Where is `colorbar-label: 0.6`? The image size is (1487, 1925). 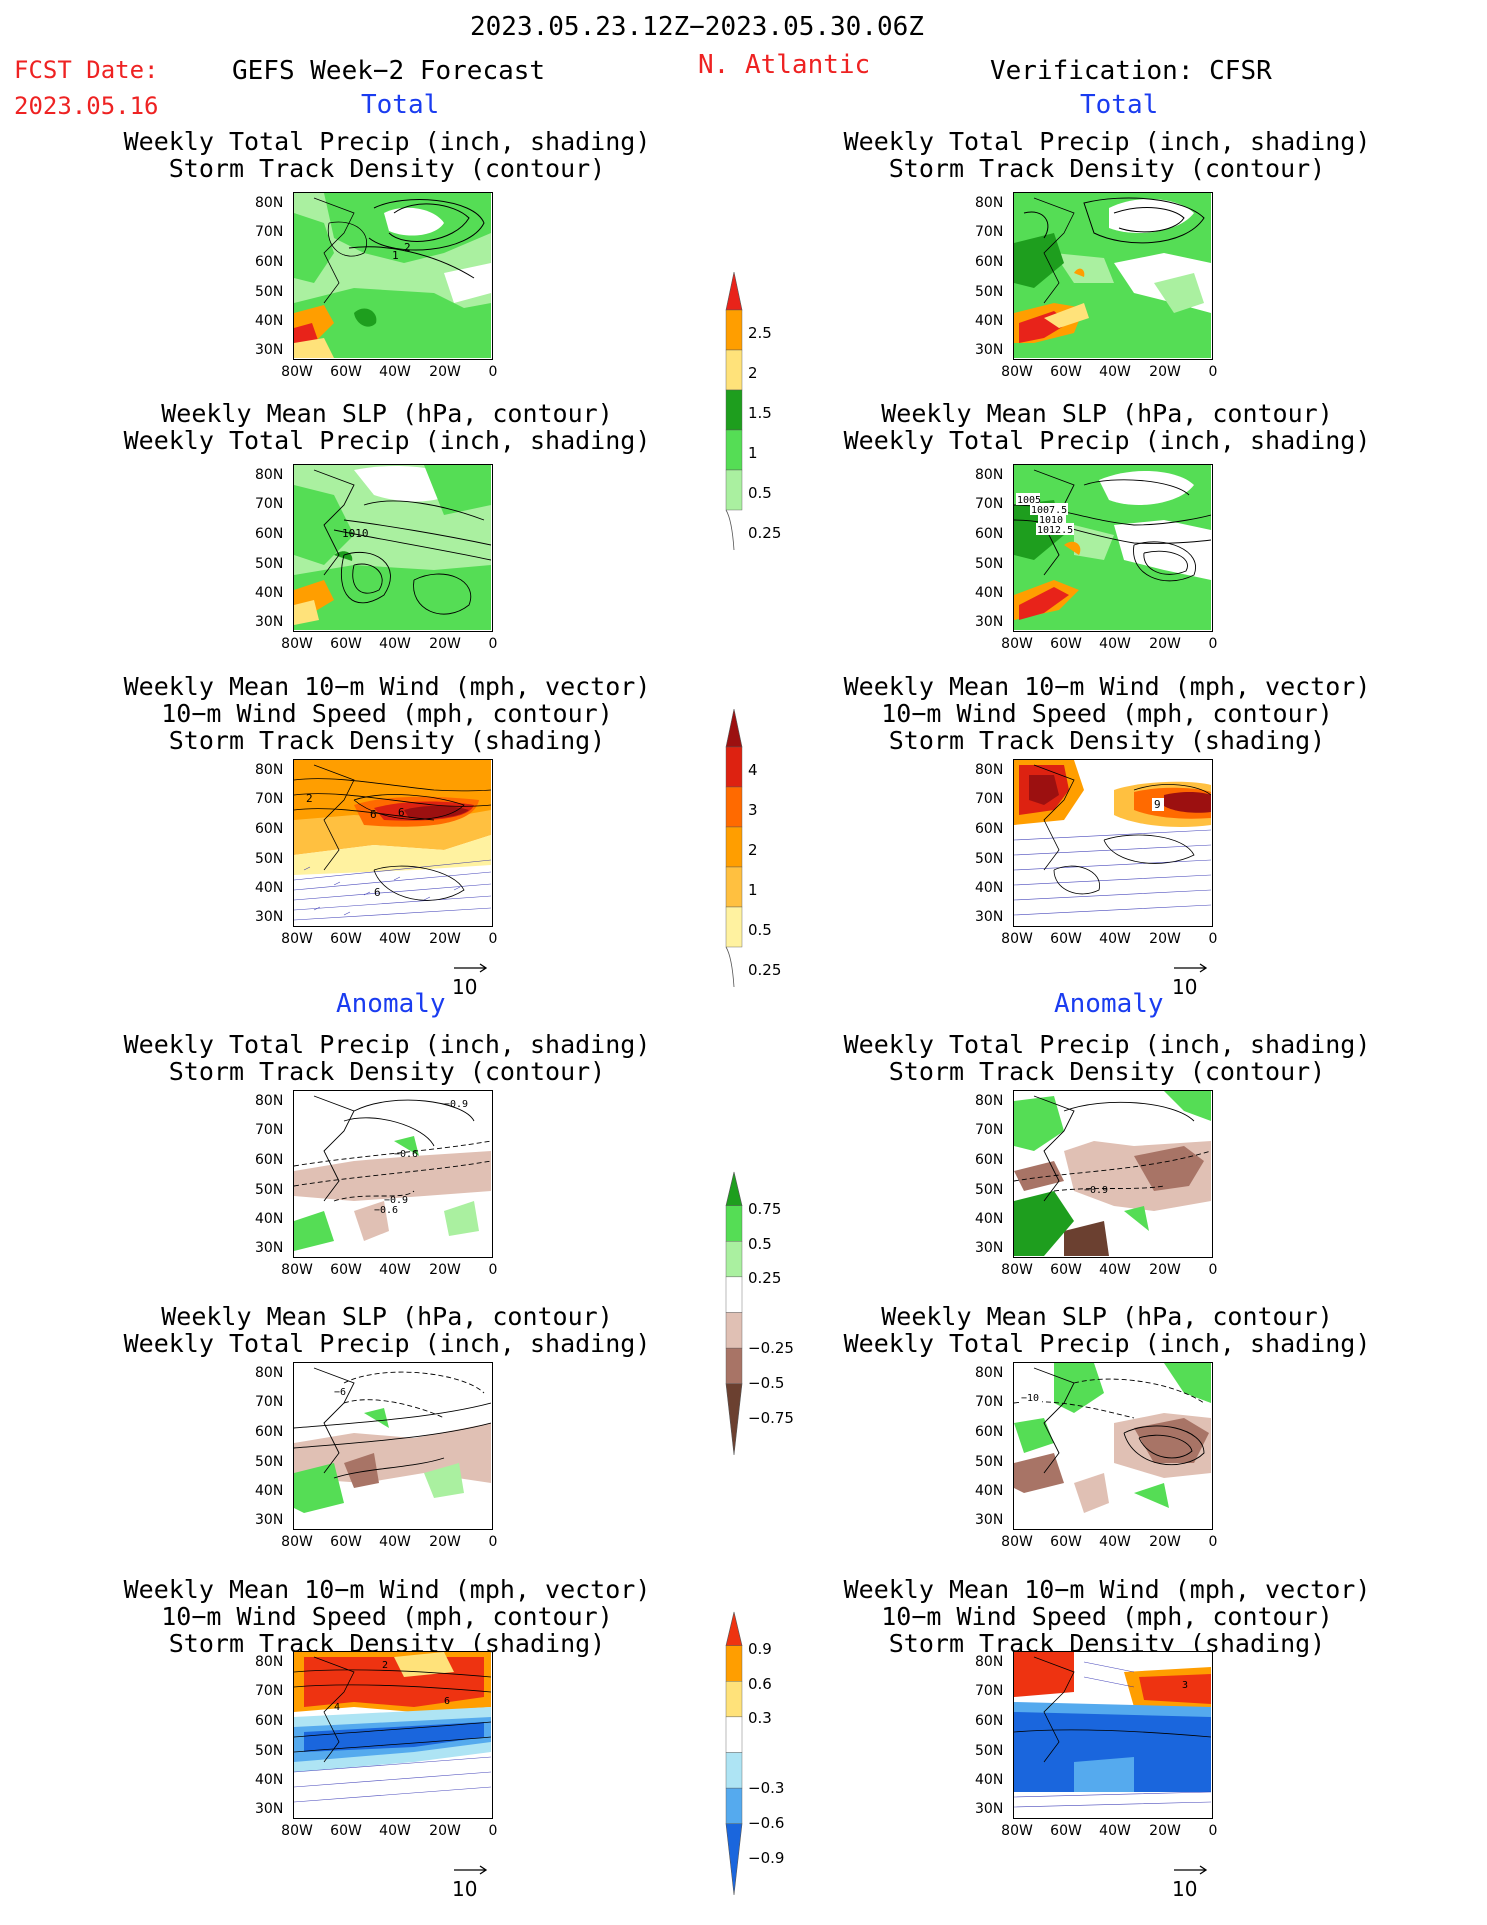
colorbar-label: 0.6 is located at coordinates (760, 1683).